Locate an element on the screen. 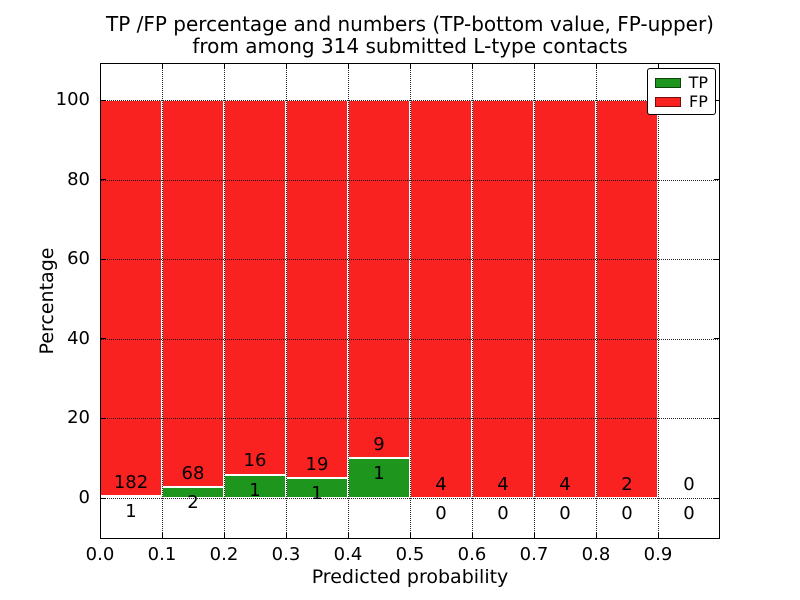 The height and width of the screenshot is (600, 800). bar-count-label-fp: 19 is located at coordinates (317, 464).